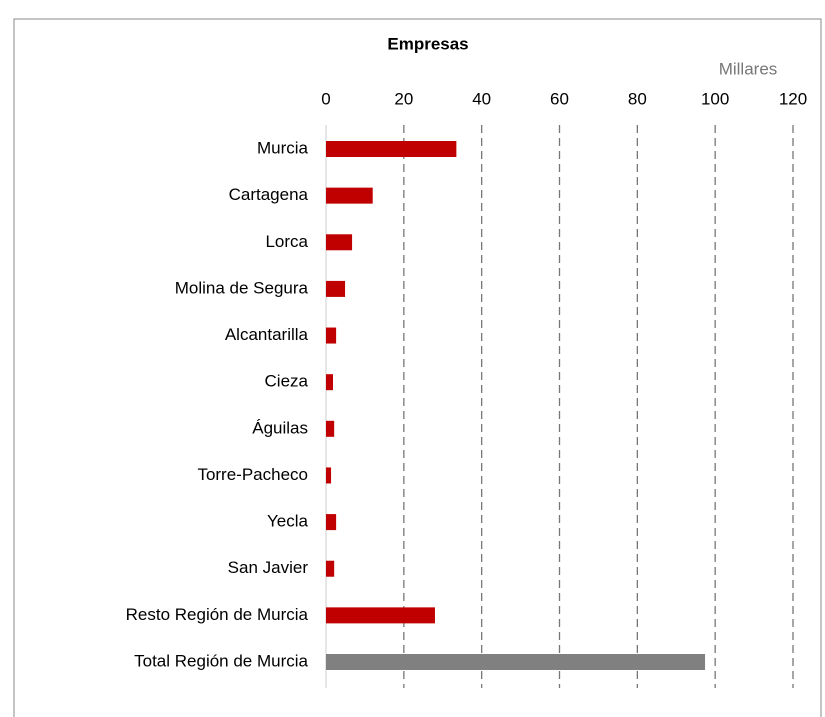 The width and height of the screenshot is (825, 717). Describe the element at coordinates (280, 427) in the screenshot. I see `y-tick-label: Águilas` at that location.